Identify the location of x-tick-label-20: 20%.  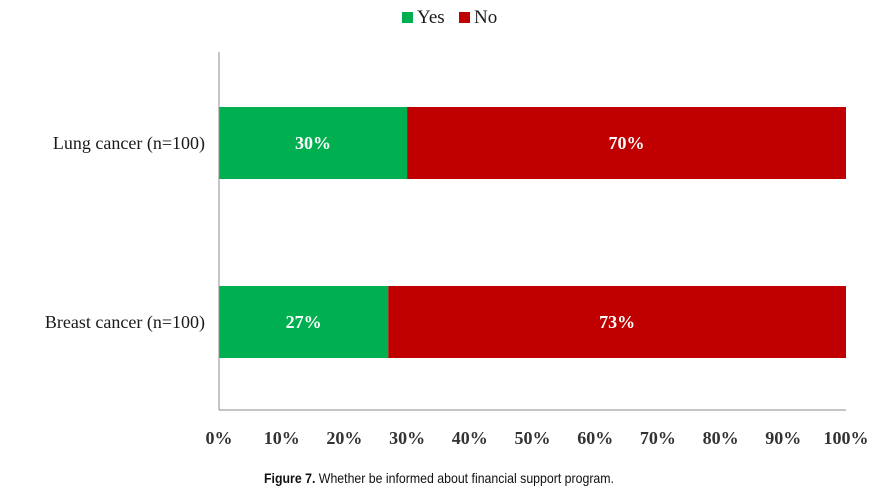
(344, 438).